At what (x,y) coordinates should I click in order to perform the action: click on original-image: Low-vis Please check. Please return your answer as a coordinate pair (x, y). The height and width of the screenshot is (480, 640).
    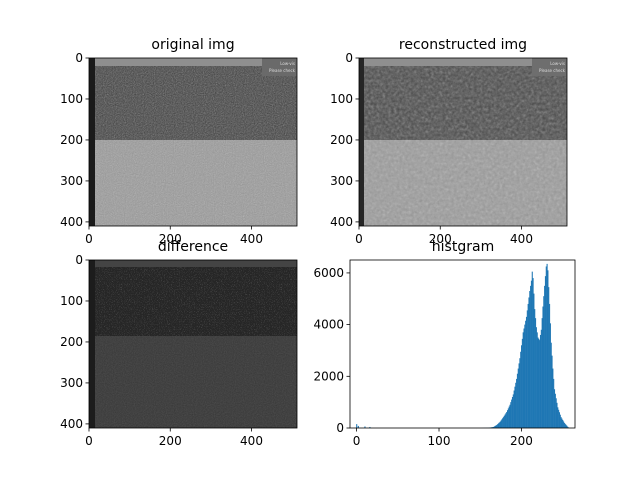
    Looking at the image, I should click on (193, 142).